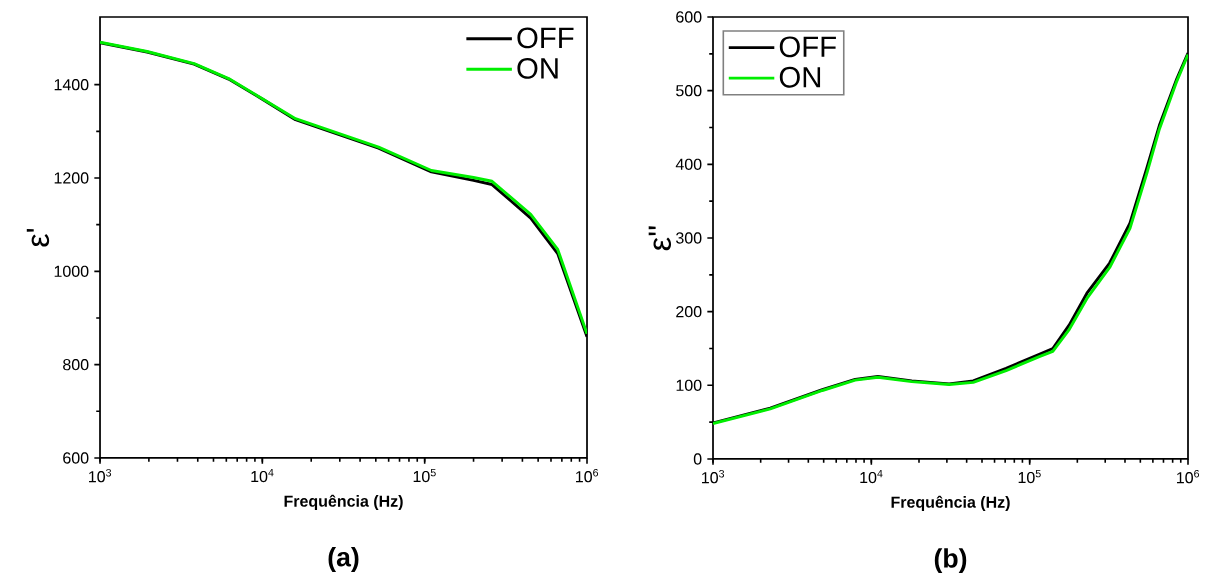 The height and width of the screenshot is (581, 1208). What do you see at coordinates (689, 91) in the screenshot?
I see `y-tick-label: 500` at bounding box center [689, 91].